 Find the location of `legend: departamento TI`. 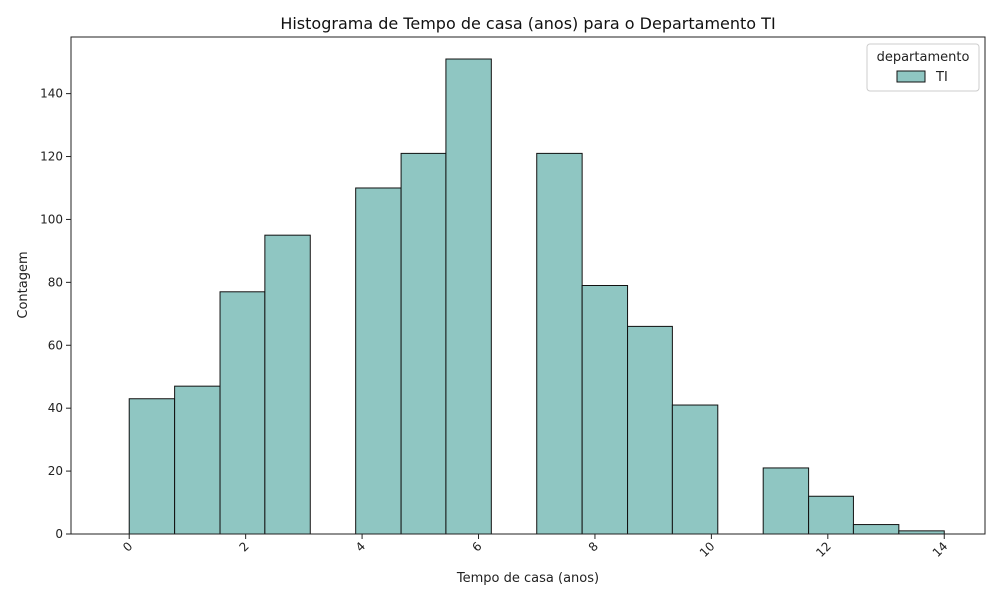

legend: departamento TI is located at coordinates (923, 67).